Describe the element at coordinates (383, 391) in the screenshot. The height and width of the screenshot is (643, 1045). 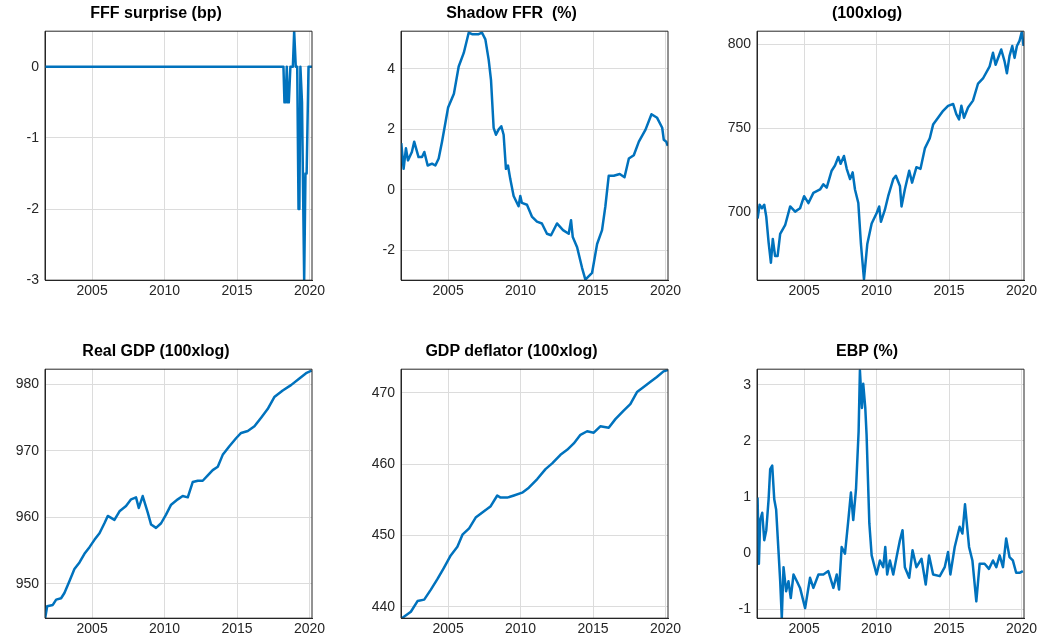
I see `y-tick-label: 470` at that location.